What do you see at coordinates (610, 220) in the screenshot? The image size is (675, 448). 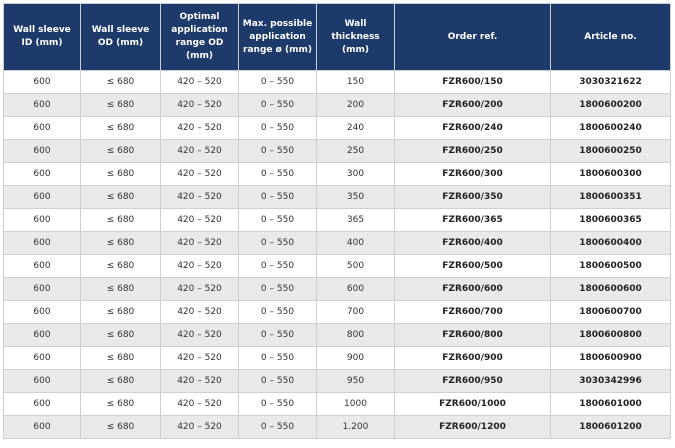 I see `table-cell: 1800600365` at bounding box center [610, 220].